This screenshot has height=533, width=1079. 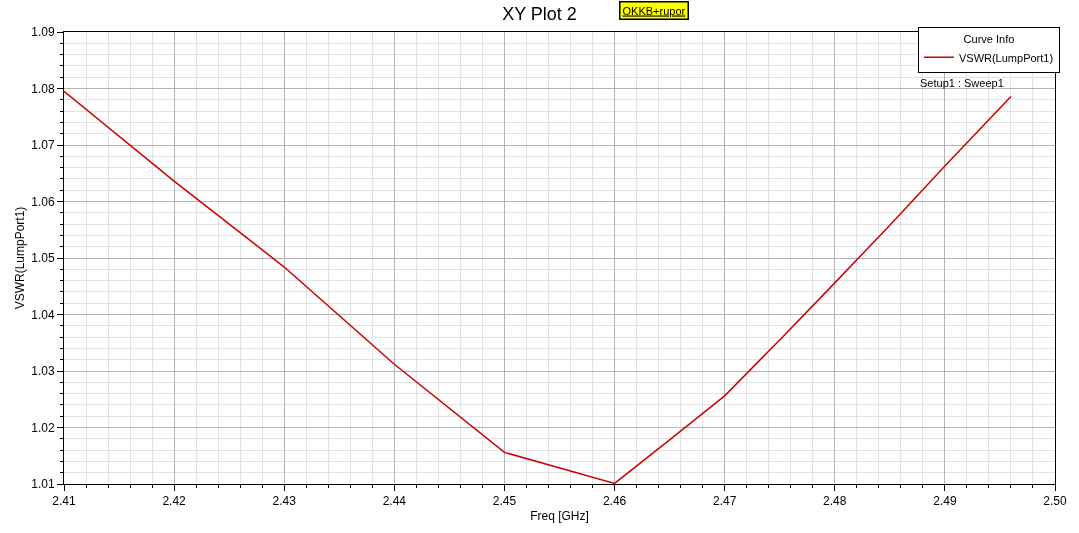 I want to click on x-tick-label: 2.43, so click(x=284, y=501).